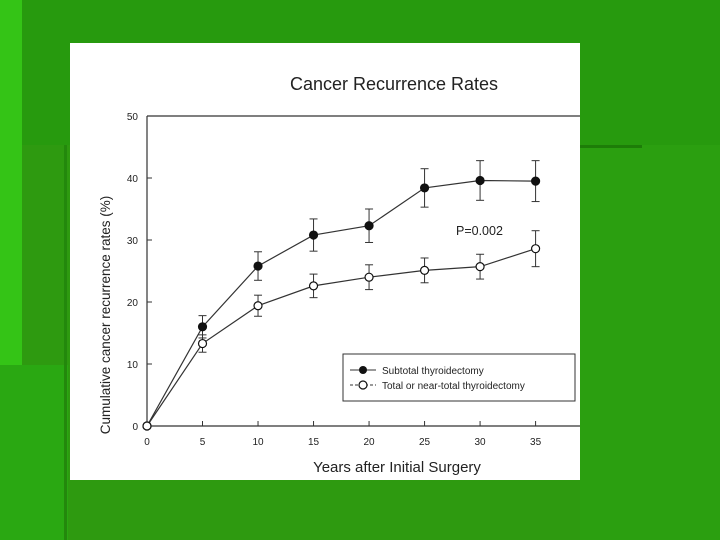 The width and height of the screenshot is (720, 540). I want to click on p-value-annotation: P=0.002, so click(479, 231).